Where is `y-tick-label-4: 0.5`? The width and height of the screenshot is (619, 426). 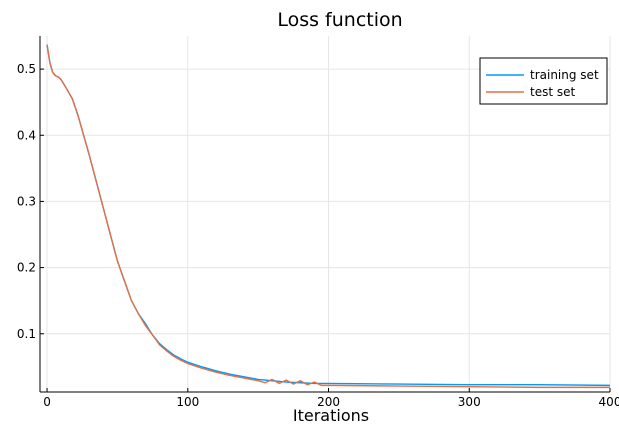 y-tick-label-4: 0.5 is located at coordinates (26, 69).